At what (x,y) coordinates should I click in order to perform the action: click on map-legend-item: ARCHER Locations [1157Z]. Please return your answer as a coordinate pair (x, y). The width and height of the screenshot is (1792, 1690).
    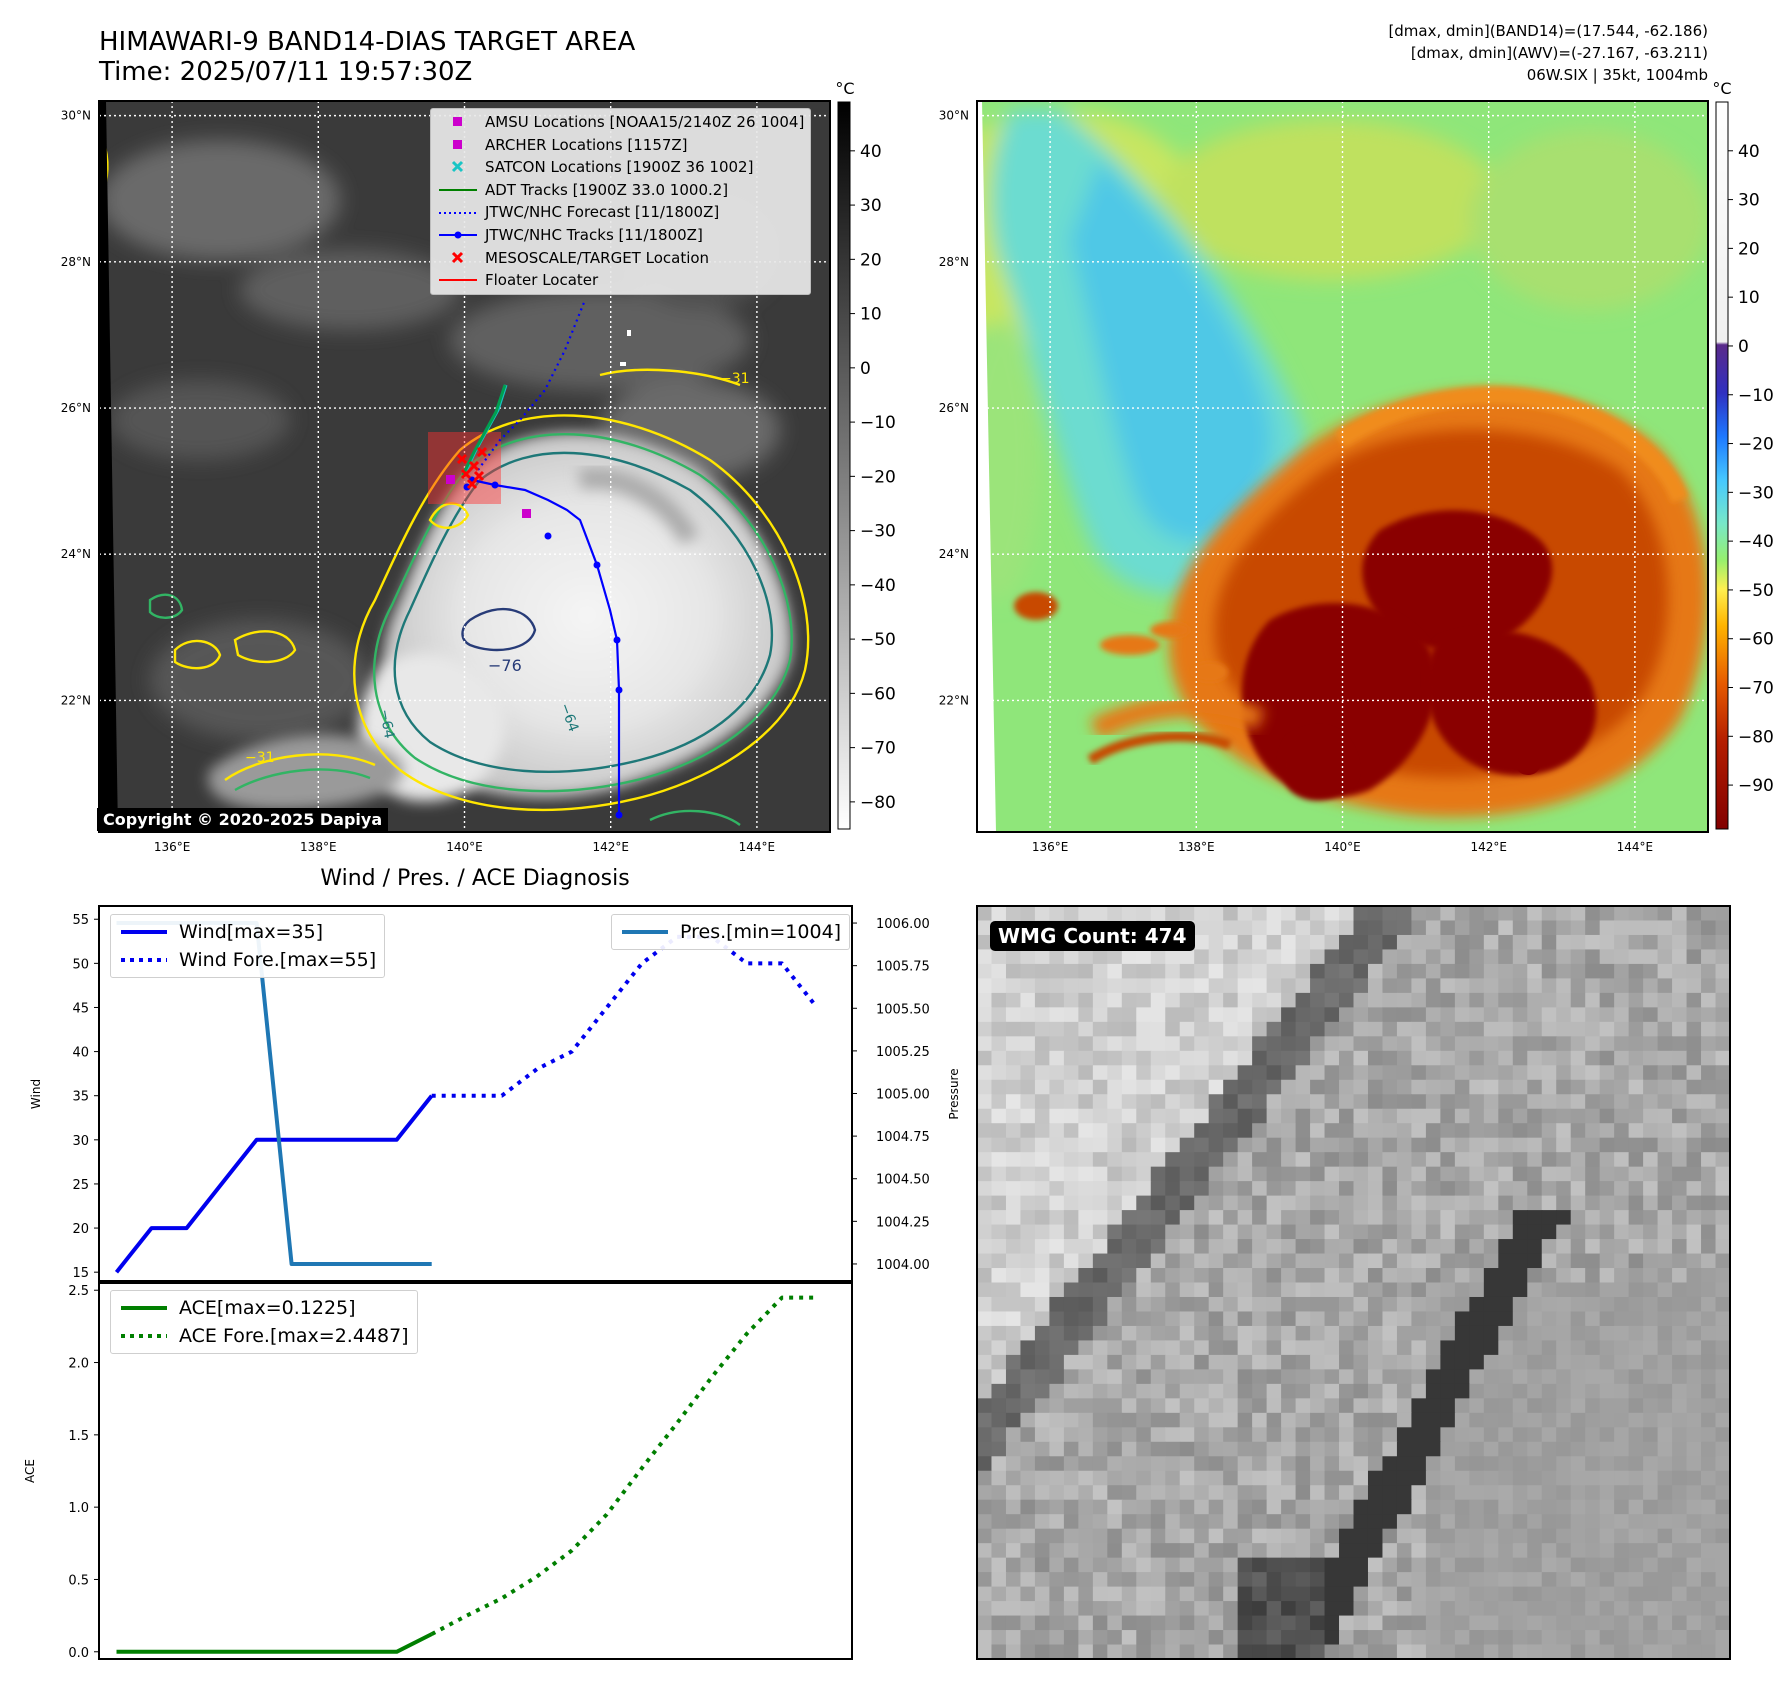
    Looking at the image, I should click on (620, 145).